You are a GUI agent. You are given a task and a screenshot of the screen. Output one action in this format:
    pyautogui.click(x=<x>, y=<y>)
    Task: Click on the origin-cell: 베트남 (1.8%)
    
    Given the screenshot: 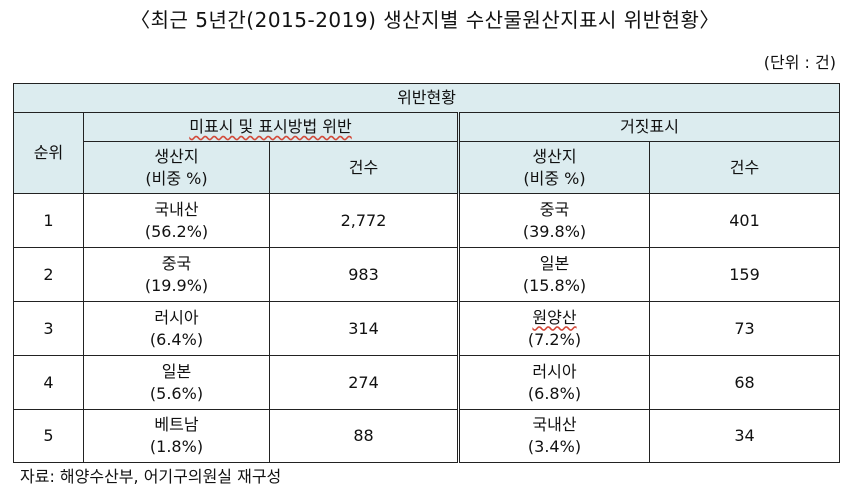 What is the action you would take?
    pyautogui.click(x=176, y=436)
    